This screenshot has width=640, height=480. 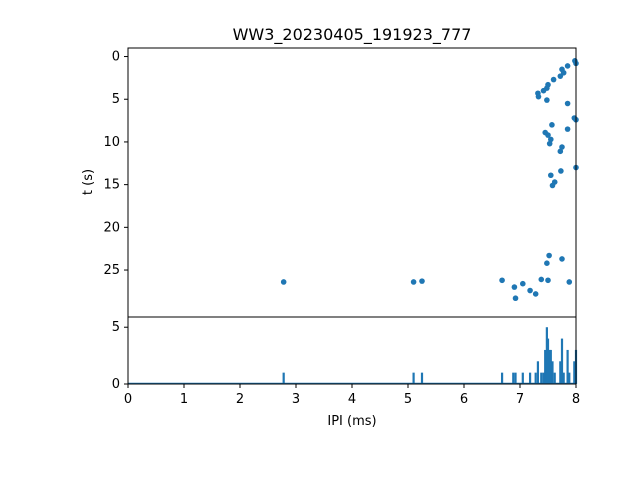 What do you see at coordinates (116, 99) in the screenshot?
I see `y-tick-label: 5` at bounding box center [116, 99].